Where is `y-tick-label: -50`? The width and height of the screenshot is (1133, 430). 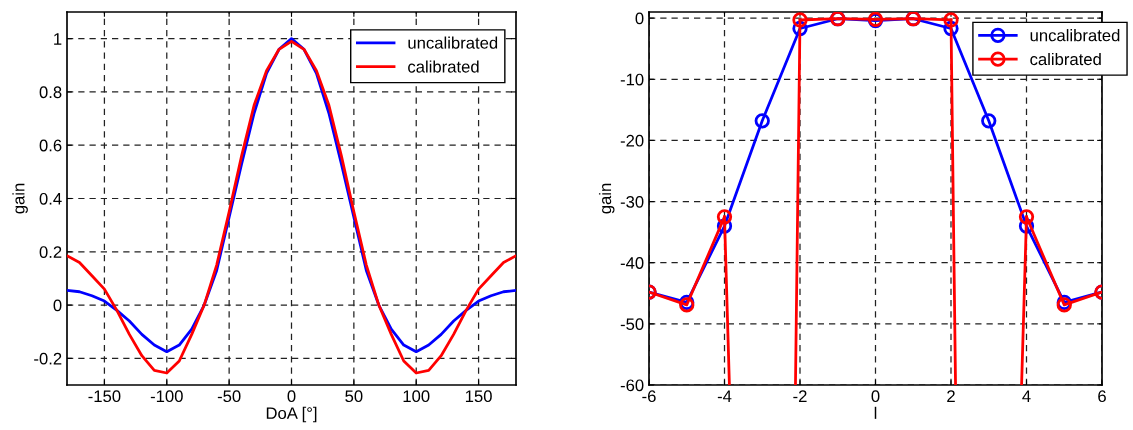
y-tick-label: -50 is located at coordinates (632, 324).